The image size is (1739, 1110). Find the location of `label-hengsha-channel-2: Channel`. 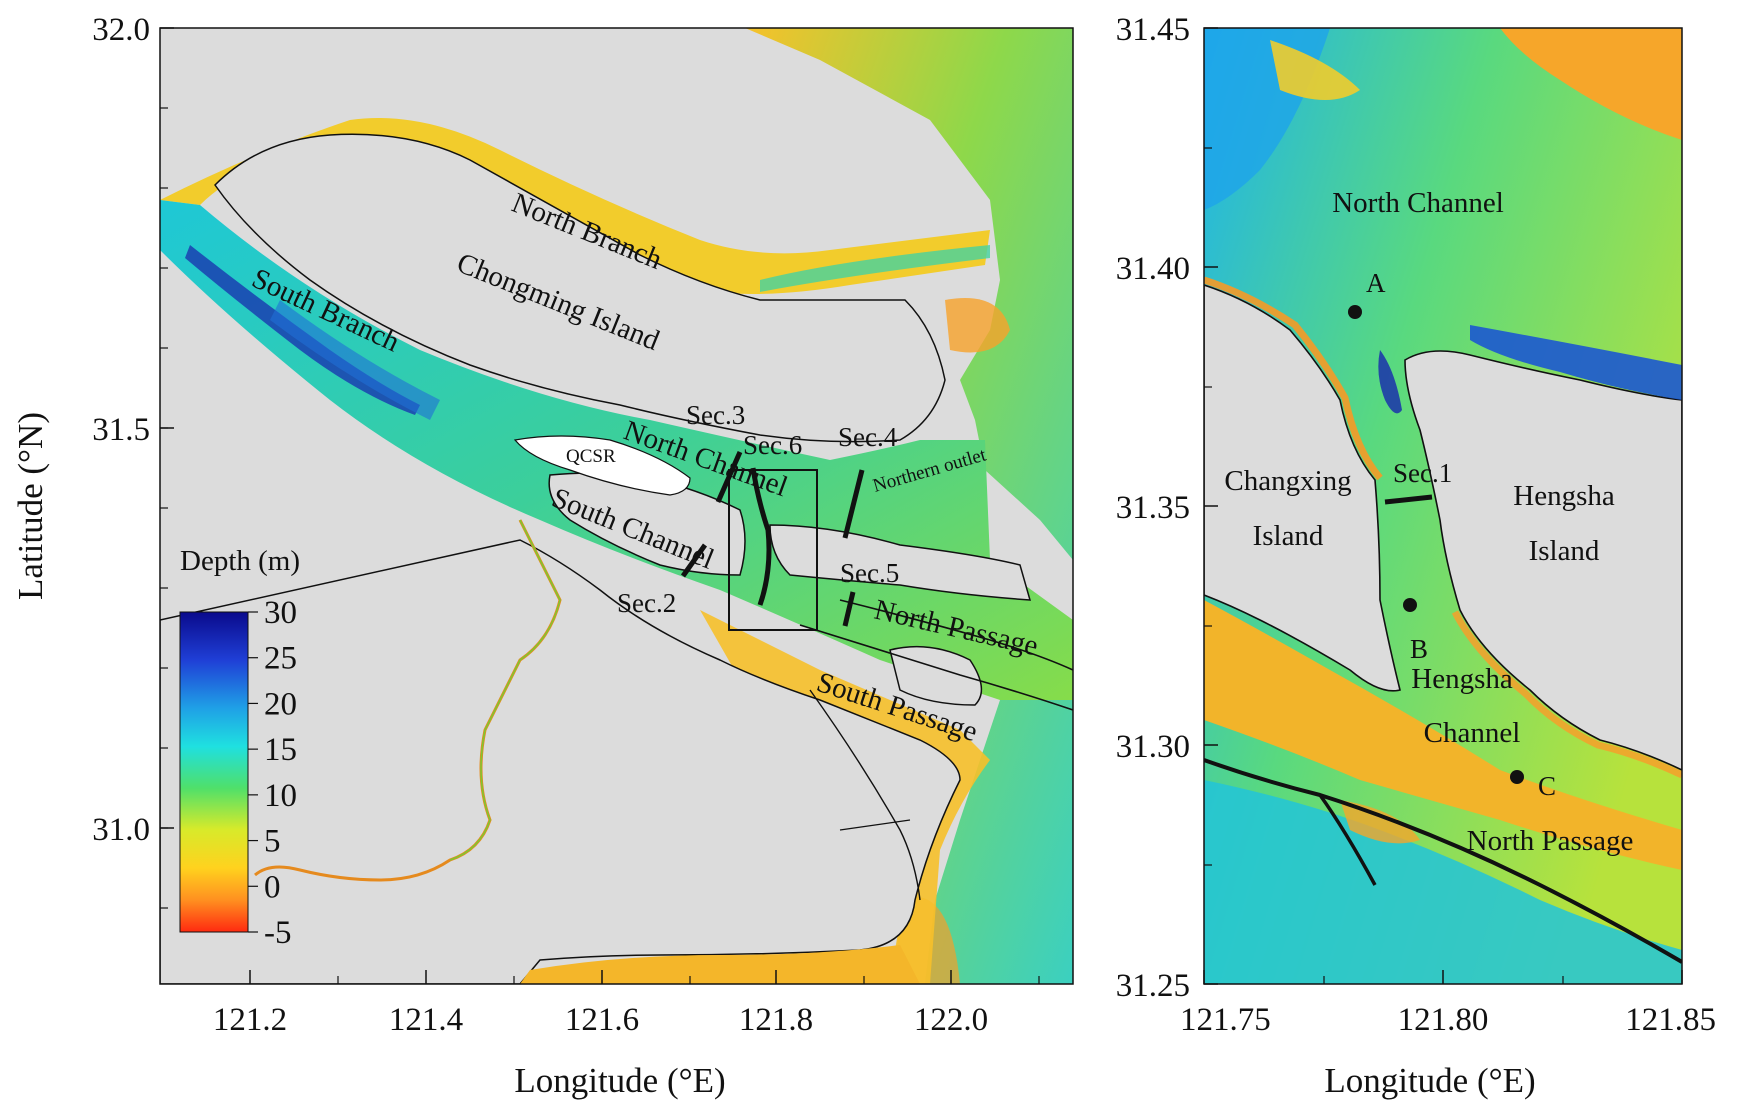

label-hengsha-channel-2: Channel is located at coordinates (1472, 733).